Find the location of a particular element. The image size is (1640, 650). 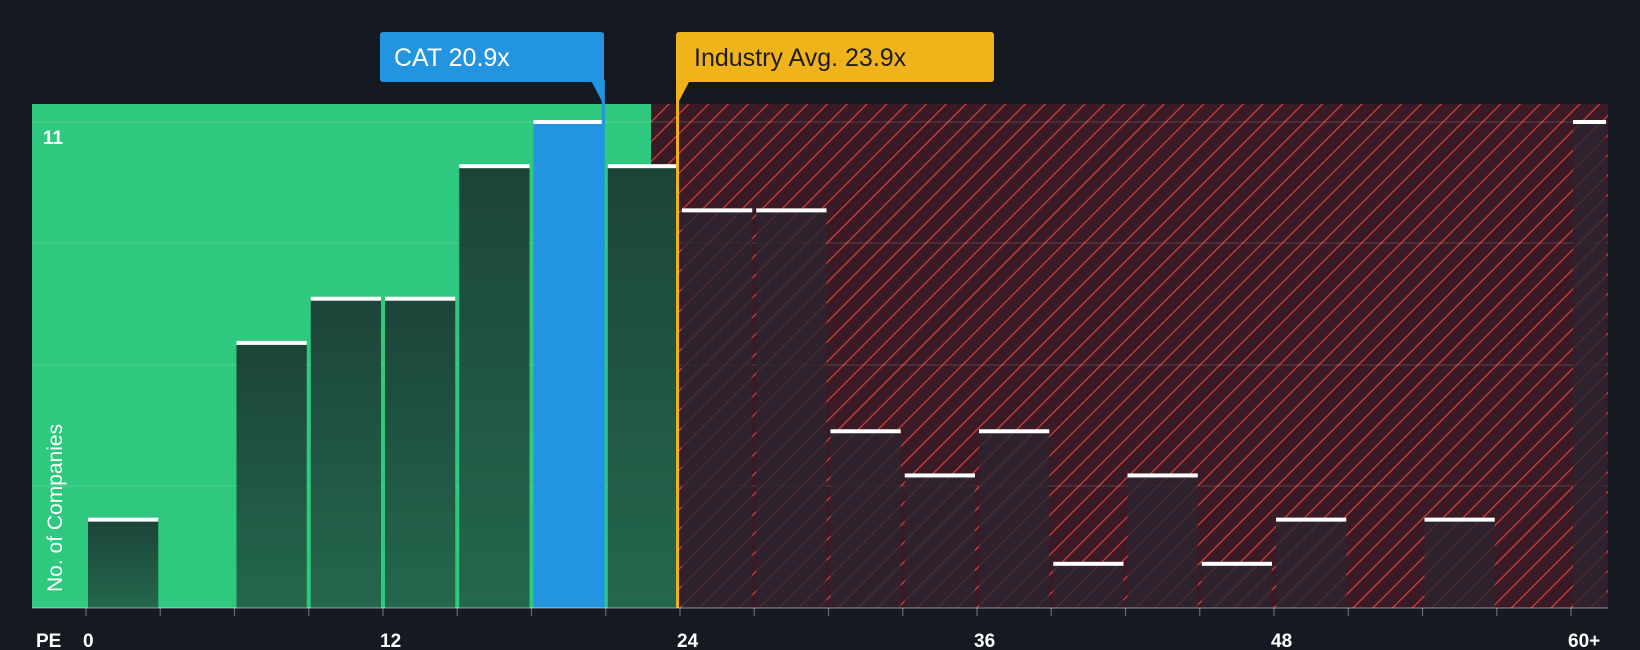

company-callout-box is located at coordinates (492, 57).